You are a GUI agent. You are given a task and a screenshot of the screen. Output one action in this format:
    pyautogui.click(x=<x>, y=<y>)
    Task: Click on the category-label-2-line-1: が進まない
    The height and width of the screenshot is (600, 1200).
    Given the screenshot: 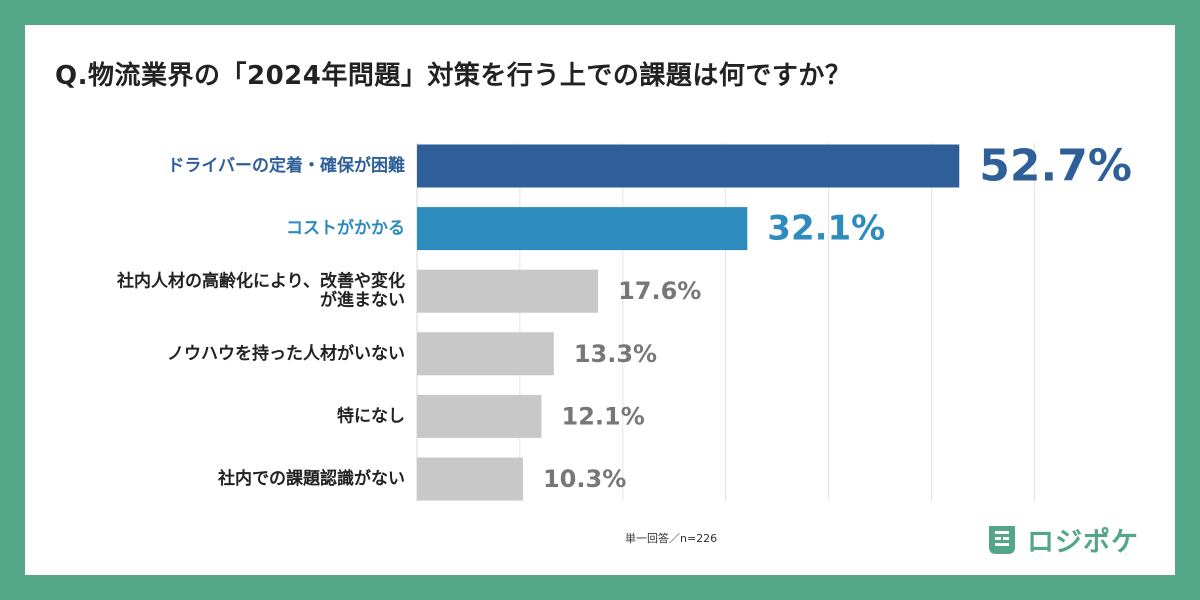 What is the action you would take?
    pyautogui.click(x=362, y=300)
    